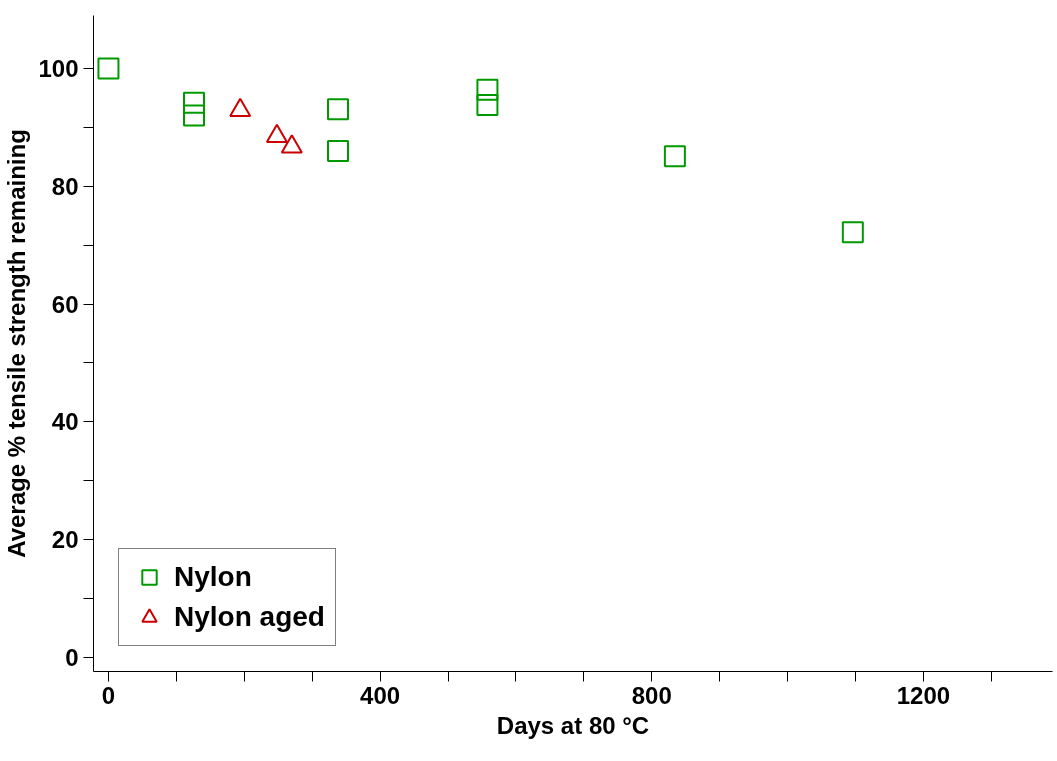  Describe the element at coordinates (923, 695) in the screenshot. I see `x-tick-label: 1200` at that location.